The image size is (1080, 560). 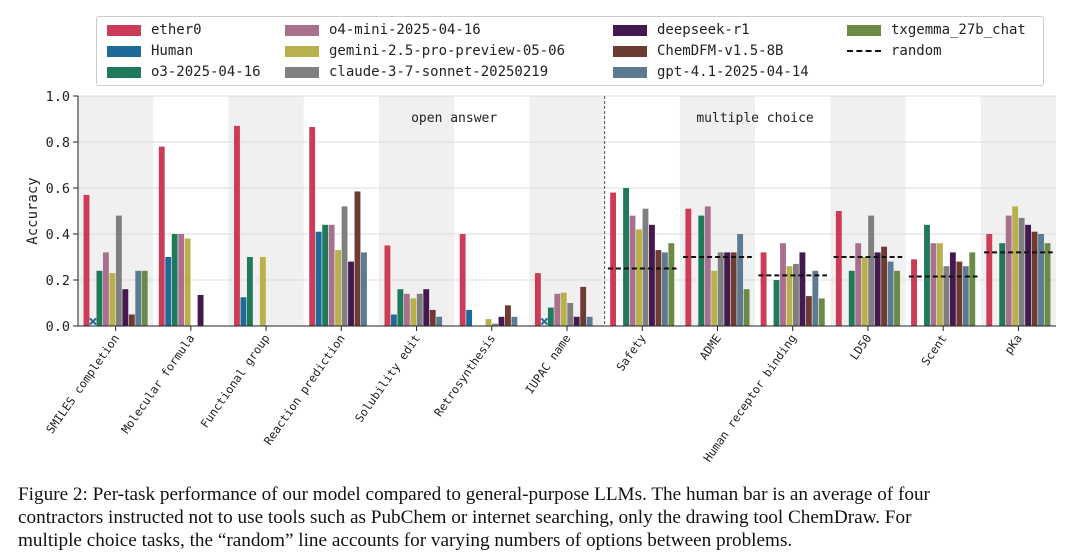 I want to click on legend-label: txgemma_27b_chat, so click(x=958, y=30).